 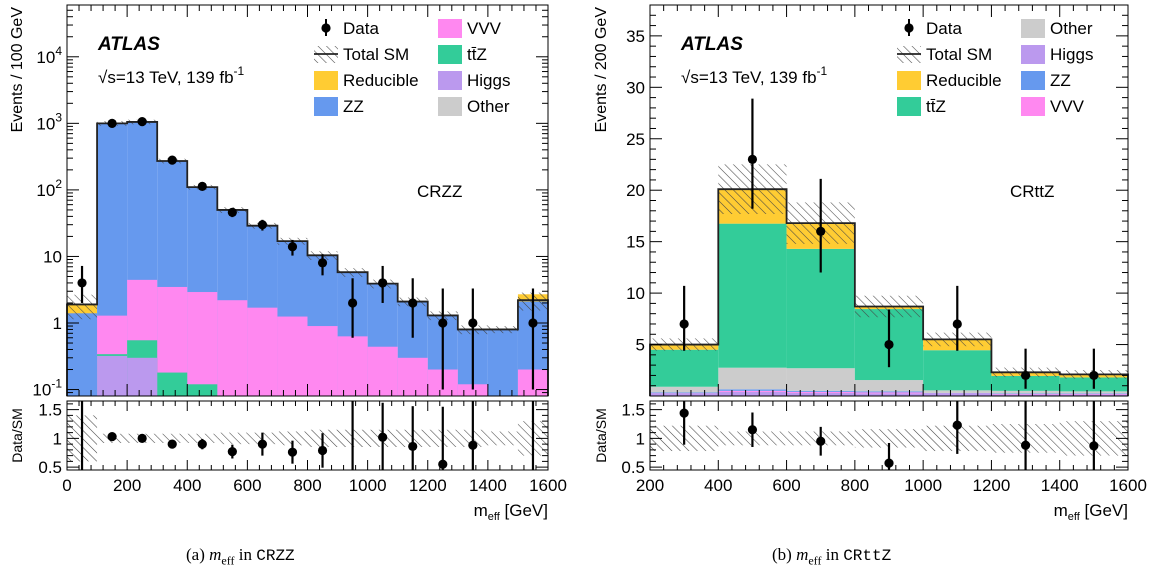 What do you see at coordinates (66, 485) in the screenshot?
I see `x-tick-label-0: 0` at bounding box center [66, 485].